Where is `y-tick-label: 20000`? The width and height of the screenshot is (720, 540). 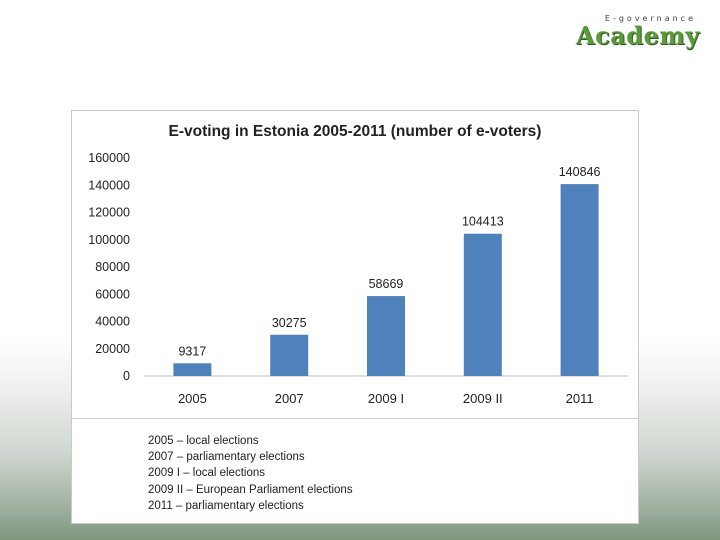 y-tick-label: 20000 is located at coordinates (112, 349).